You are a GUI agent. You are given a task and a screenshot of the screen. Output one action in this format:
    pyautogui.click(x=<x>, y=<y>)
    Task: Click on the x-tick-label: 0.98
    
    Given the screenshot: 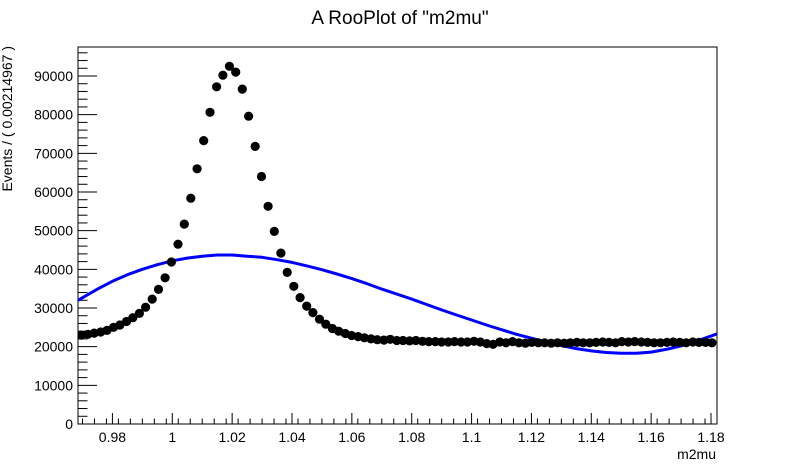 What is the action you would take?
    pyautogui.click(x=112, y=437)
    